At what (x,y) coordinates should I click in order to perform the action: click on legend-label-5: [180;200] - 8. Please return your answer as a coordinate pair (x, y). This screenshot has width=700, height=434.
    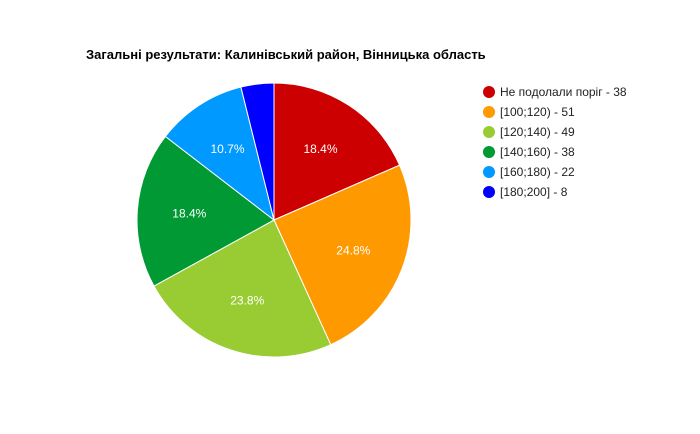
    Looking at the image, I should click on (534, 192).